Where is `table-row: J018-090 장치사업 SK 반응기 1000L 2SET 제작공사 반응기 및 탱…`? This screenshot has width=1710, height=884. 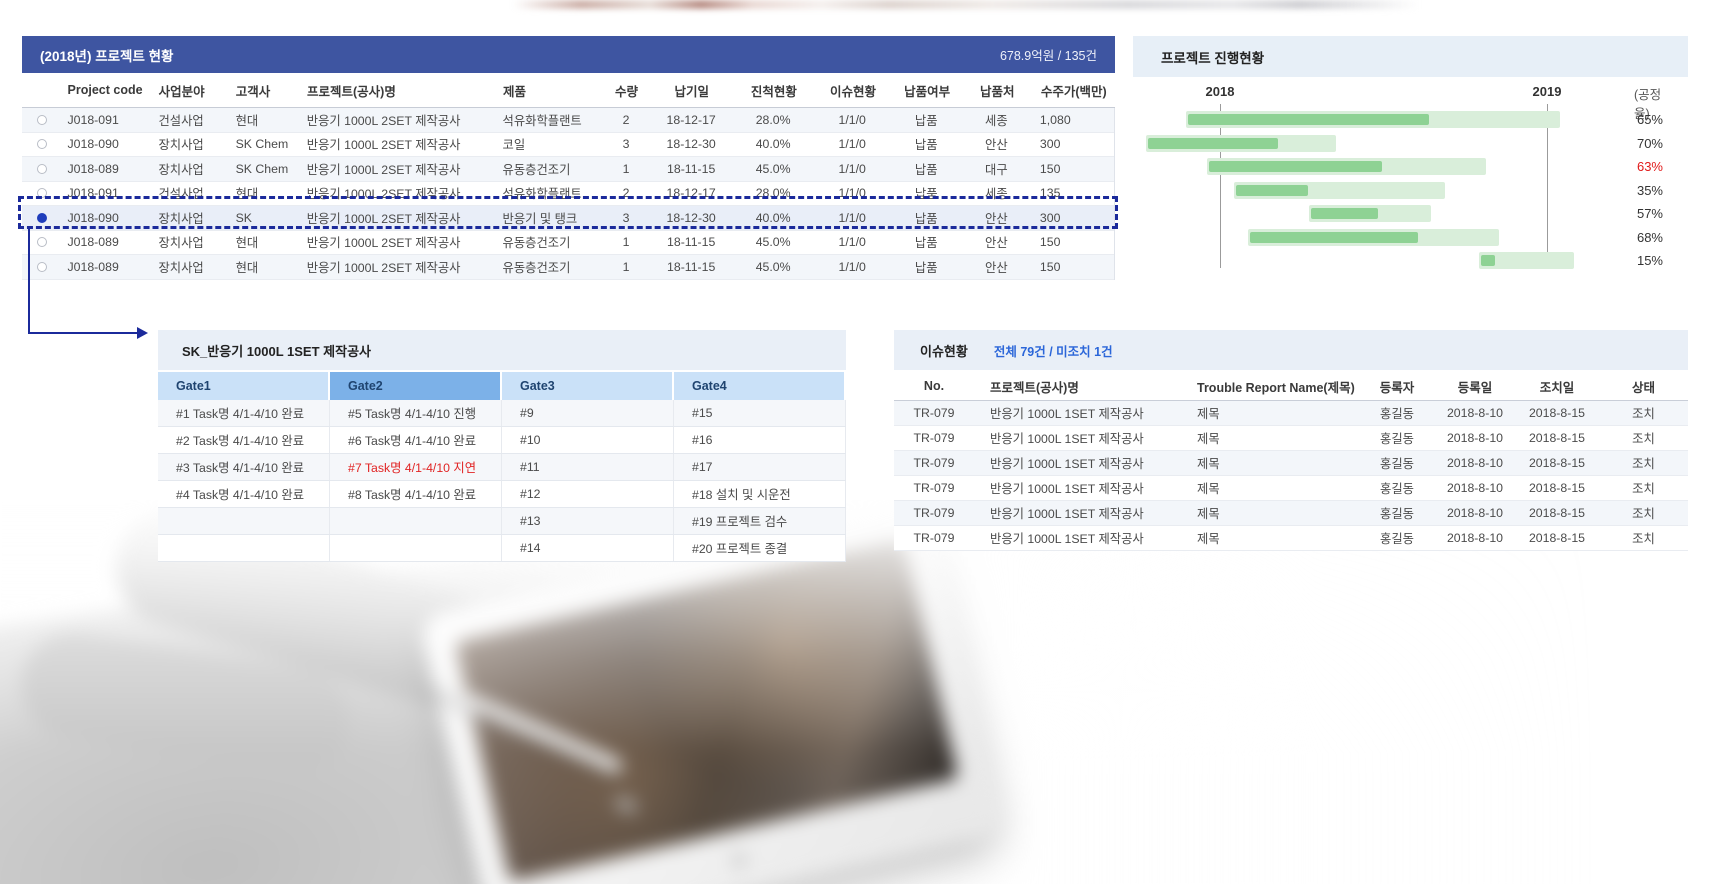
table-row: J018-090 장치사업 SK 반응기 1000L 2SET 제작공사 반응기 및 탱… is located at coordinates (568, 218).